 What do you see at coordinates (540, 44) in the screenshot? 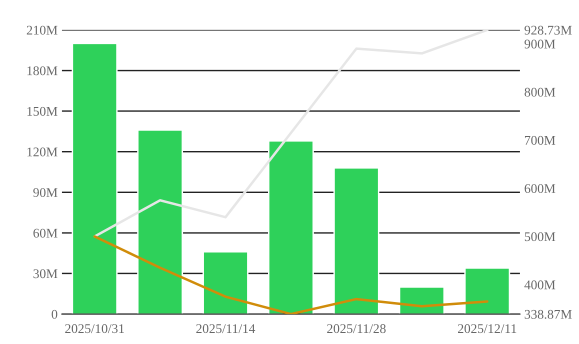
I see `y2-tick-label: 900M` at bounding box center [540, 44].